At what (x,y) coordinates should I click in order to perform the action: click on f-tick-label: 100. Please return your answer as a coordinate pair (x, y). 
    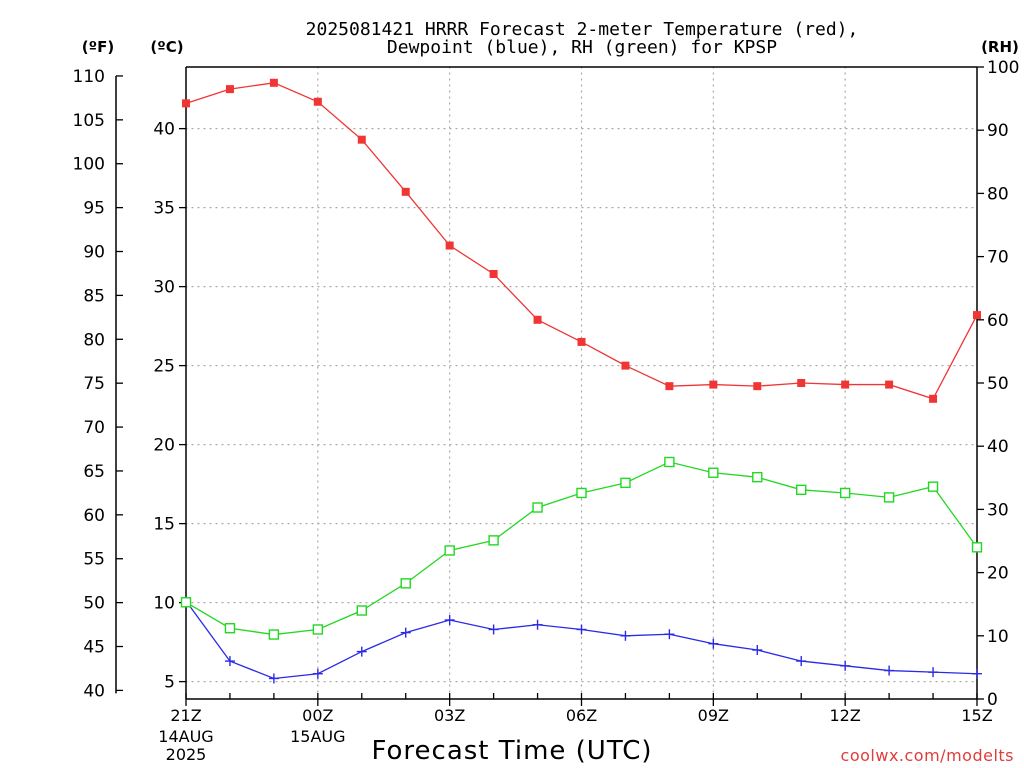
    Looking at the image, I should click on (89, 165).